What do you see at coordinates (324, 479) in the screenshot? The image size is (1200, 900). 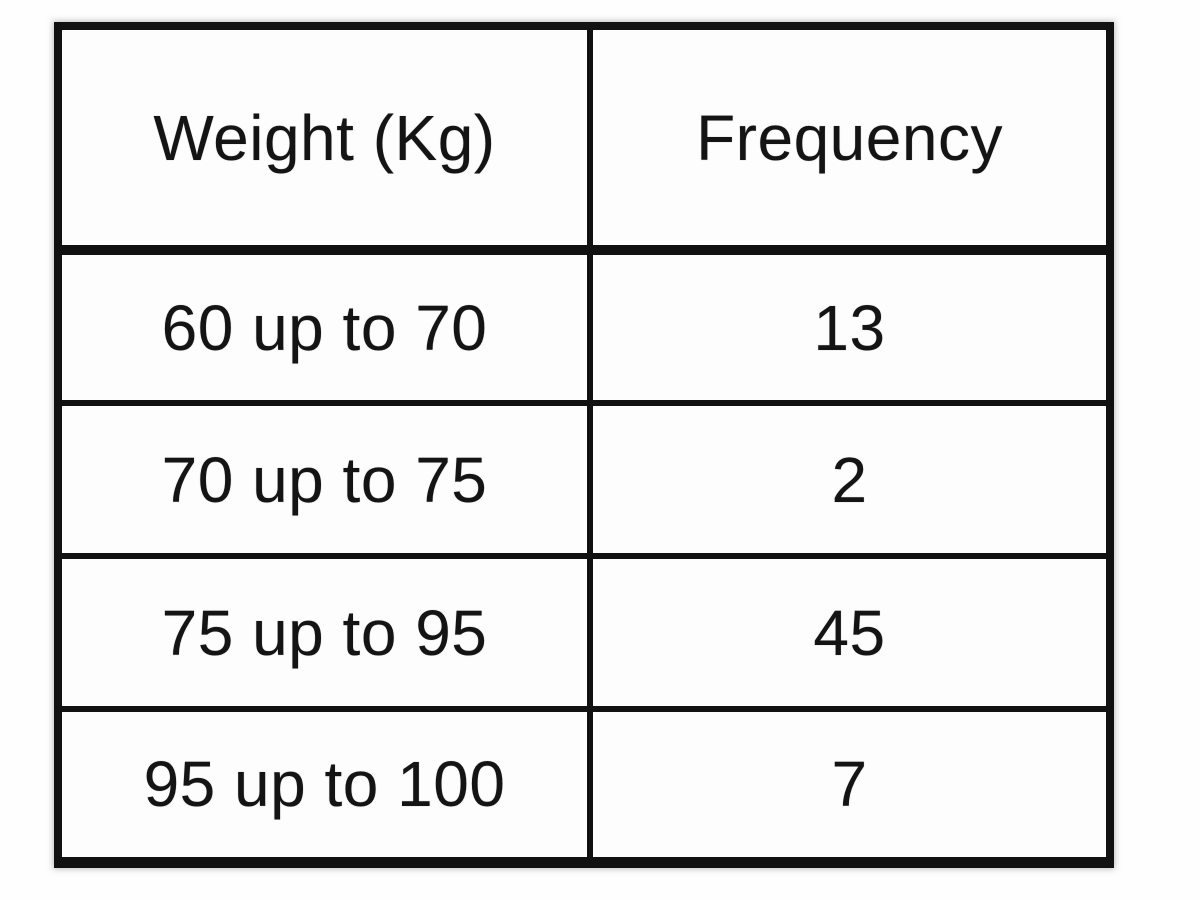 I see `weight-range-cell: 70 up to 75` at bounding box center [324, 479].